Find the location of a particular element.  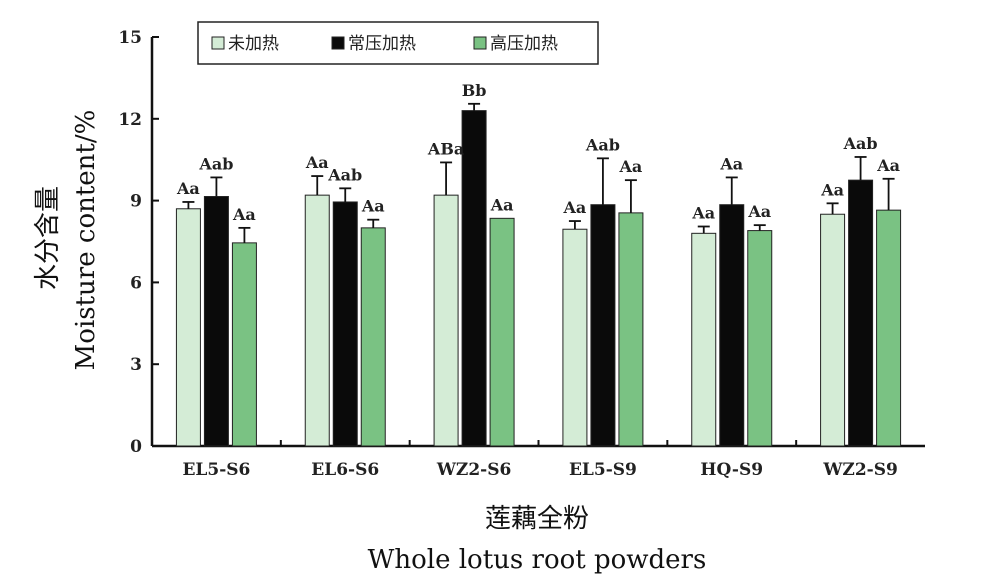

y-tick-label: 15 is located at coordinates (130, 38).